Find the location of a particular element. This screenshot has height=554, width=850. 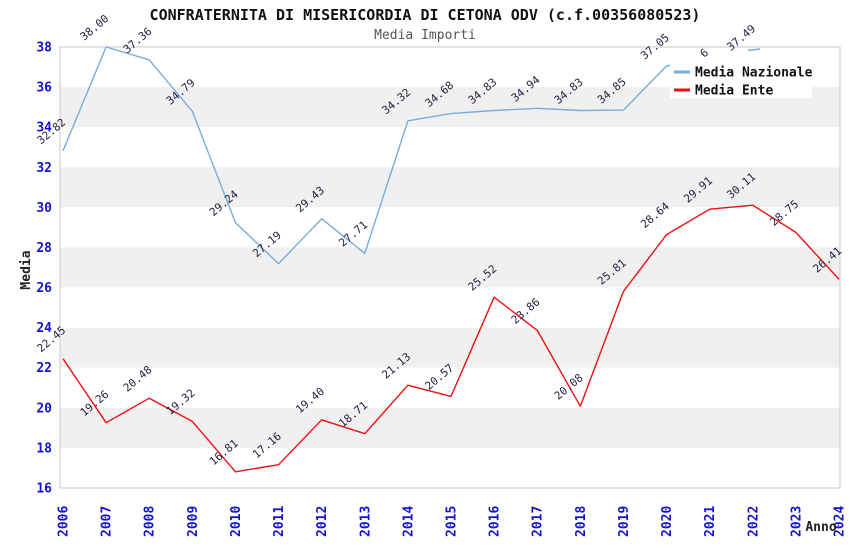

x-axis-title: Anno is located at coordinates (820, 527).